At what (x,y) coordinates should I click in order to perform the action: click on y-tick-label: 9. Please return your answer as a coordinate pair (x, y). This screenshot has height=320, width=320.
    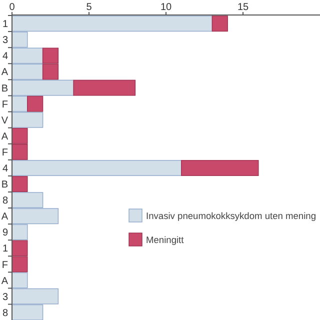
    Looking at the image, I should click on (5, 233).